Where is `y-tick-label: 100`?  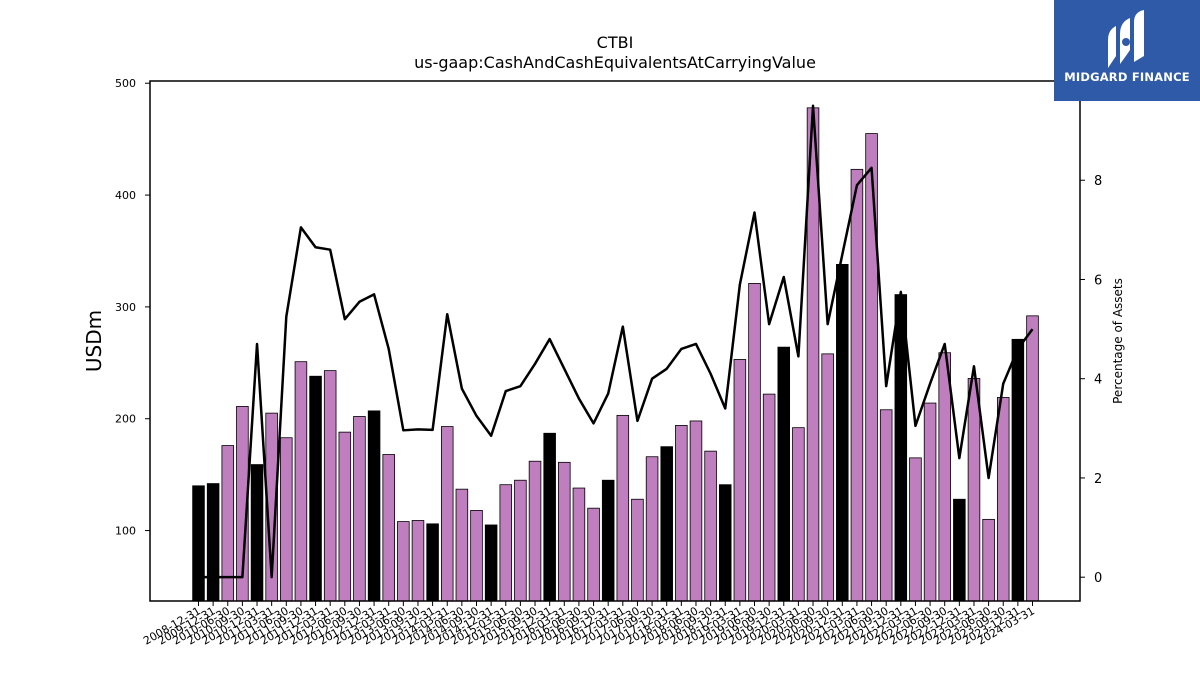 y-tick-label: 100 is located at coordinates (125, 531).